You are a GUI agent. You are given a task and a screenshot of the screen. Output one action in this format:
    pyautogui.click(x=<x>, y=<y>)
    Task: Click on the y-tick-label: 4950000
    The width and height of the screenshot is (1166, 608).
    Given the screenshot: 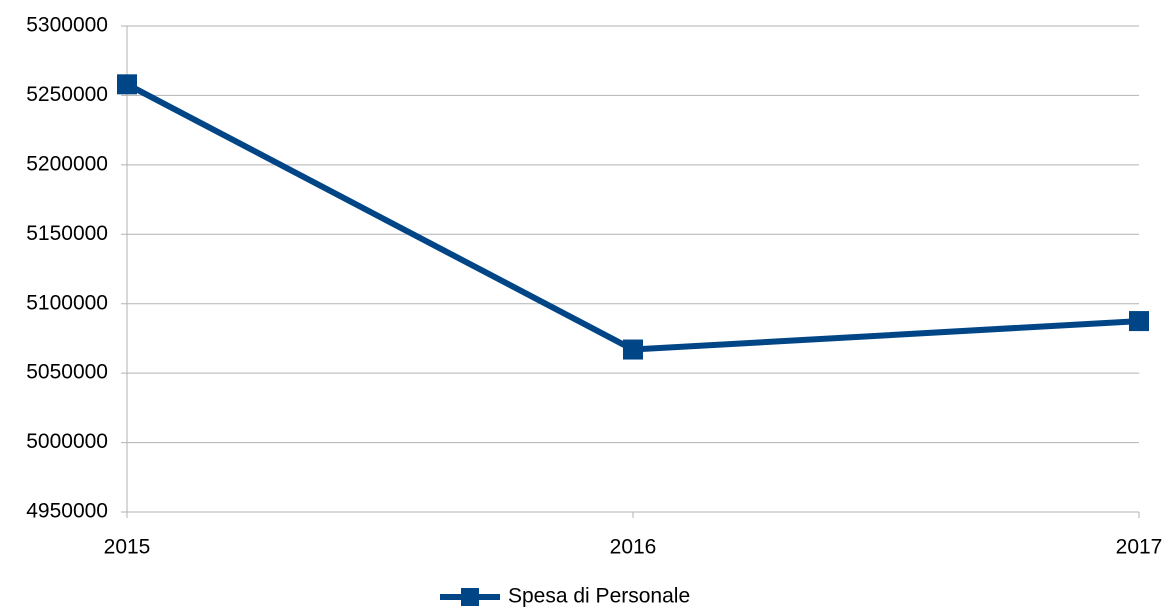 What is the action you would take?
    pyautogui.click(x=67, y=511)
    